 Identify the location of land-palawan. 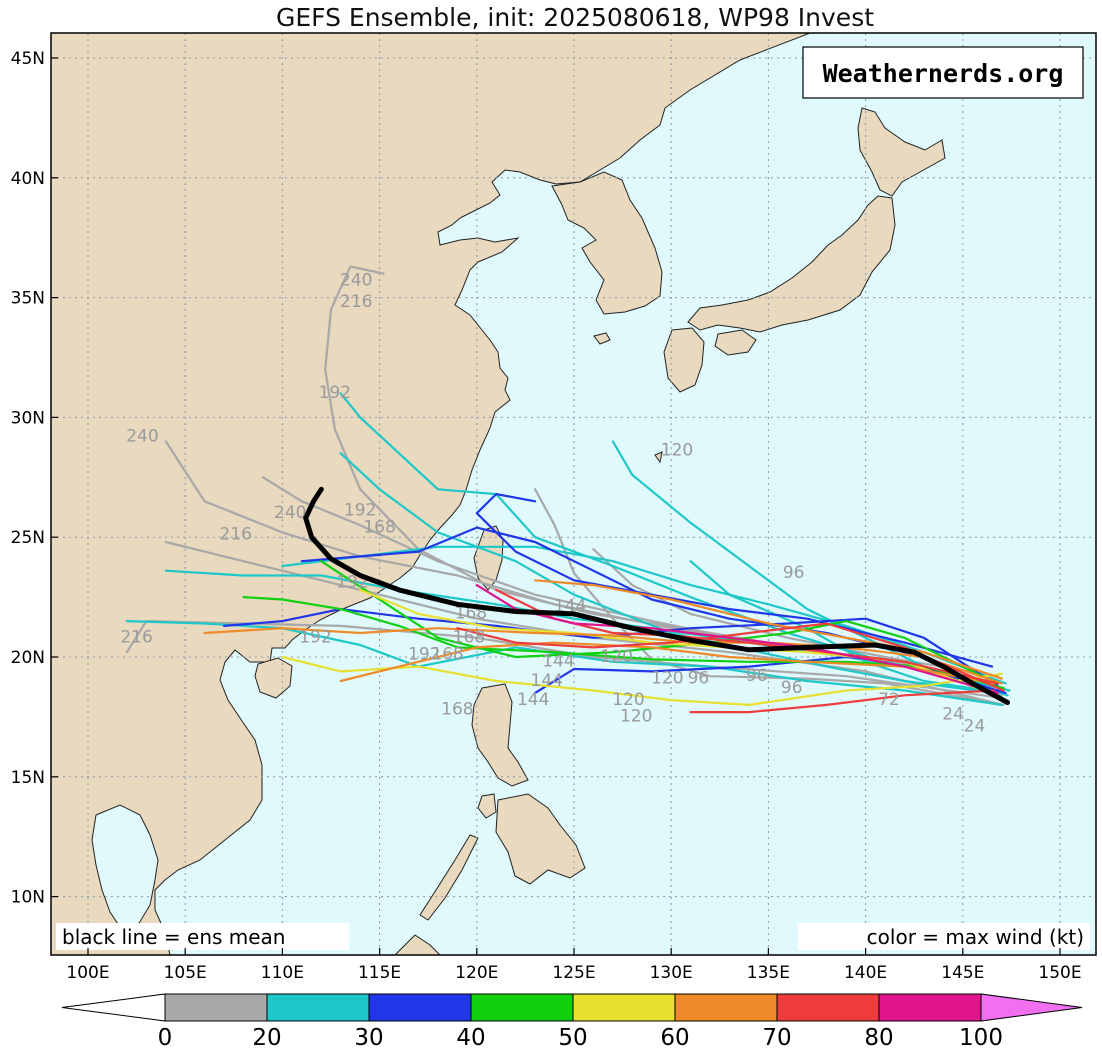
(449, 877).